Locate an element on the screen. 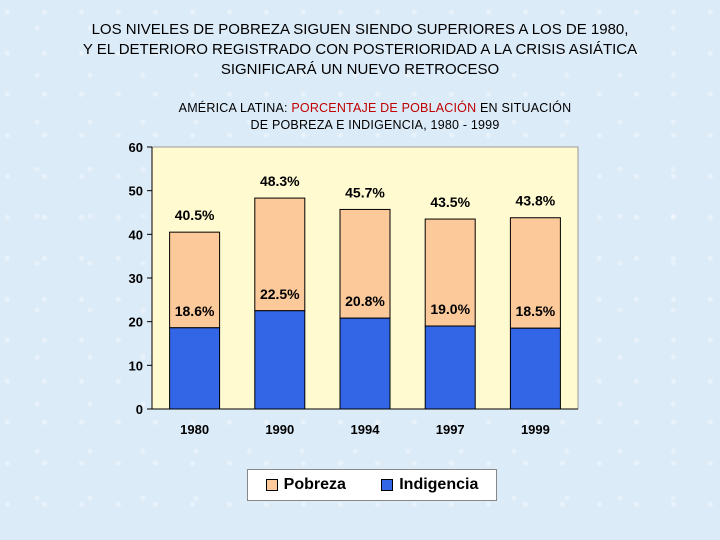 This screenshot has width=720, height=540. y-tick-label: 0 is located at coordinates (139, 409).